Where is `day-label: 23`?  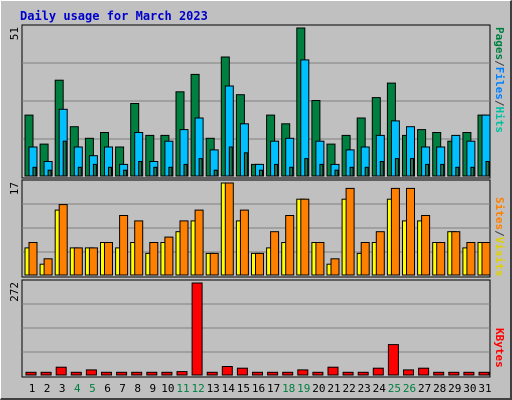 day-label: 23 is located at coordinates (364, 388).